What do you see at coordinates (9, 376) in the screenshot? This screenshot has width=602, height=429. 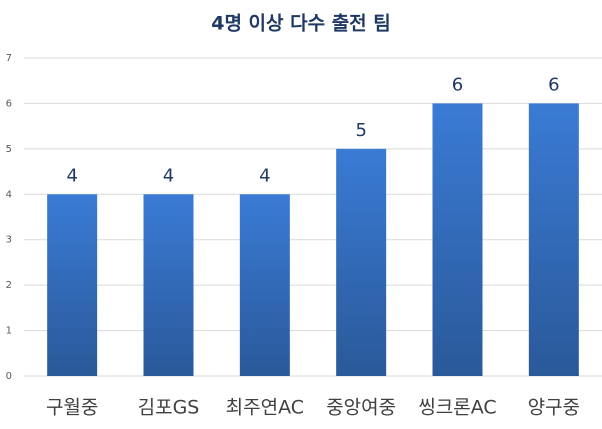 I see `y-tick-label: 0` at bounding box center [9, 376].